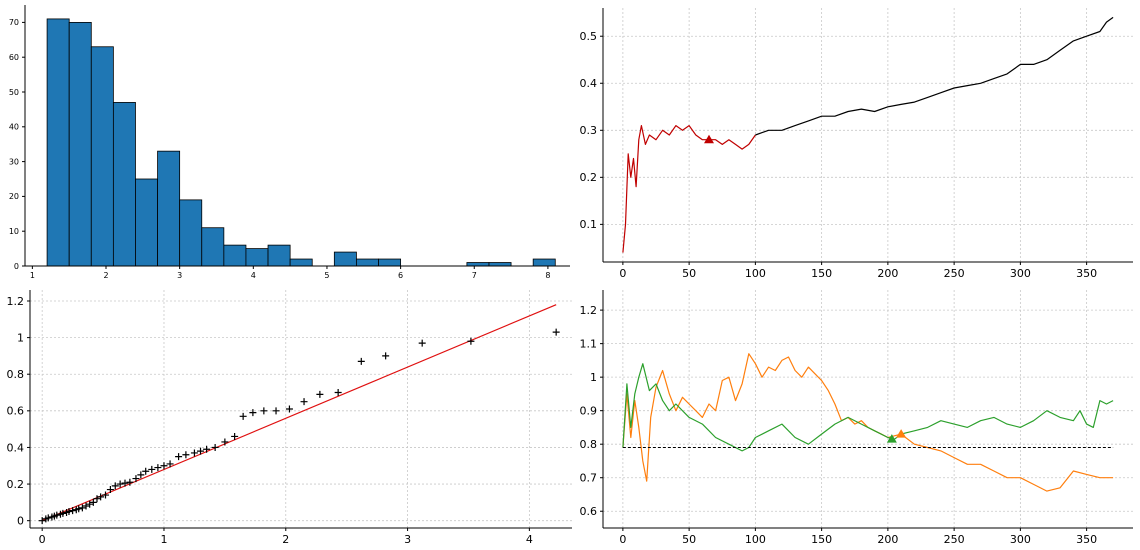  Describe the element at coordinates (622, 273) in the screenshot. I see `x-tick-label: 0` at that location.